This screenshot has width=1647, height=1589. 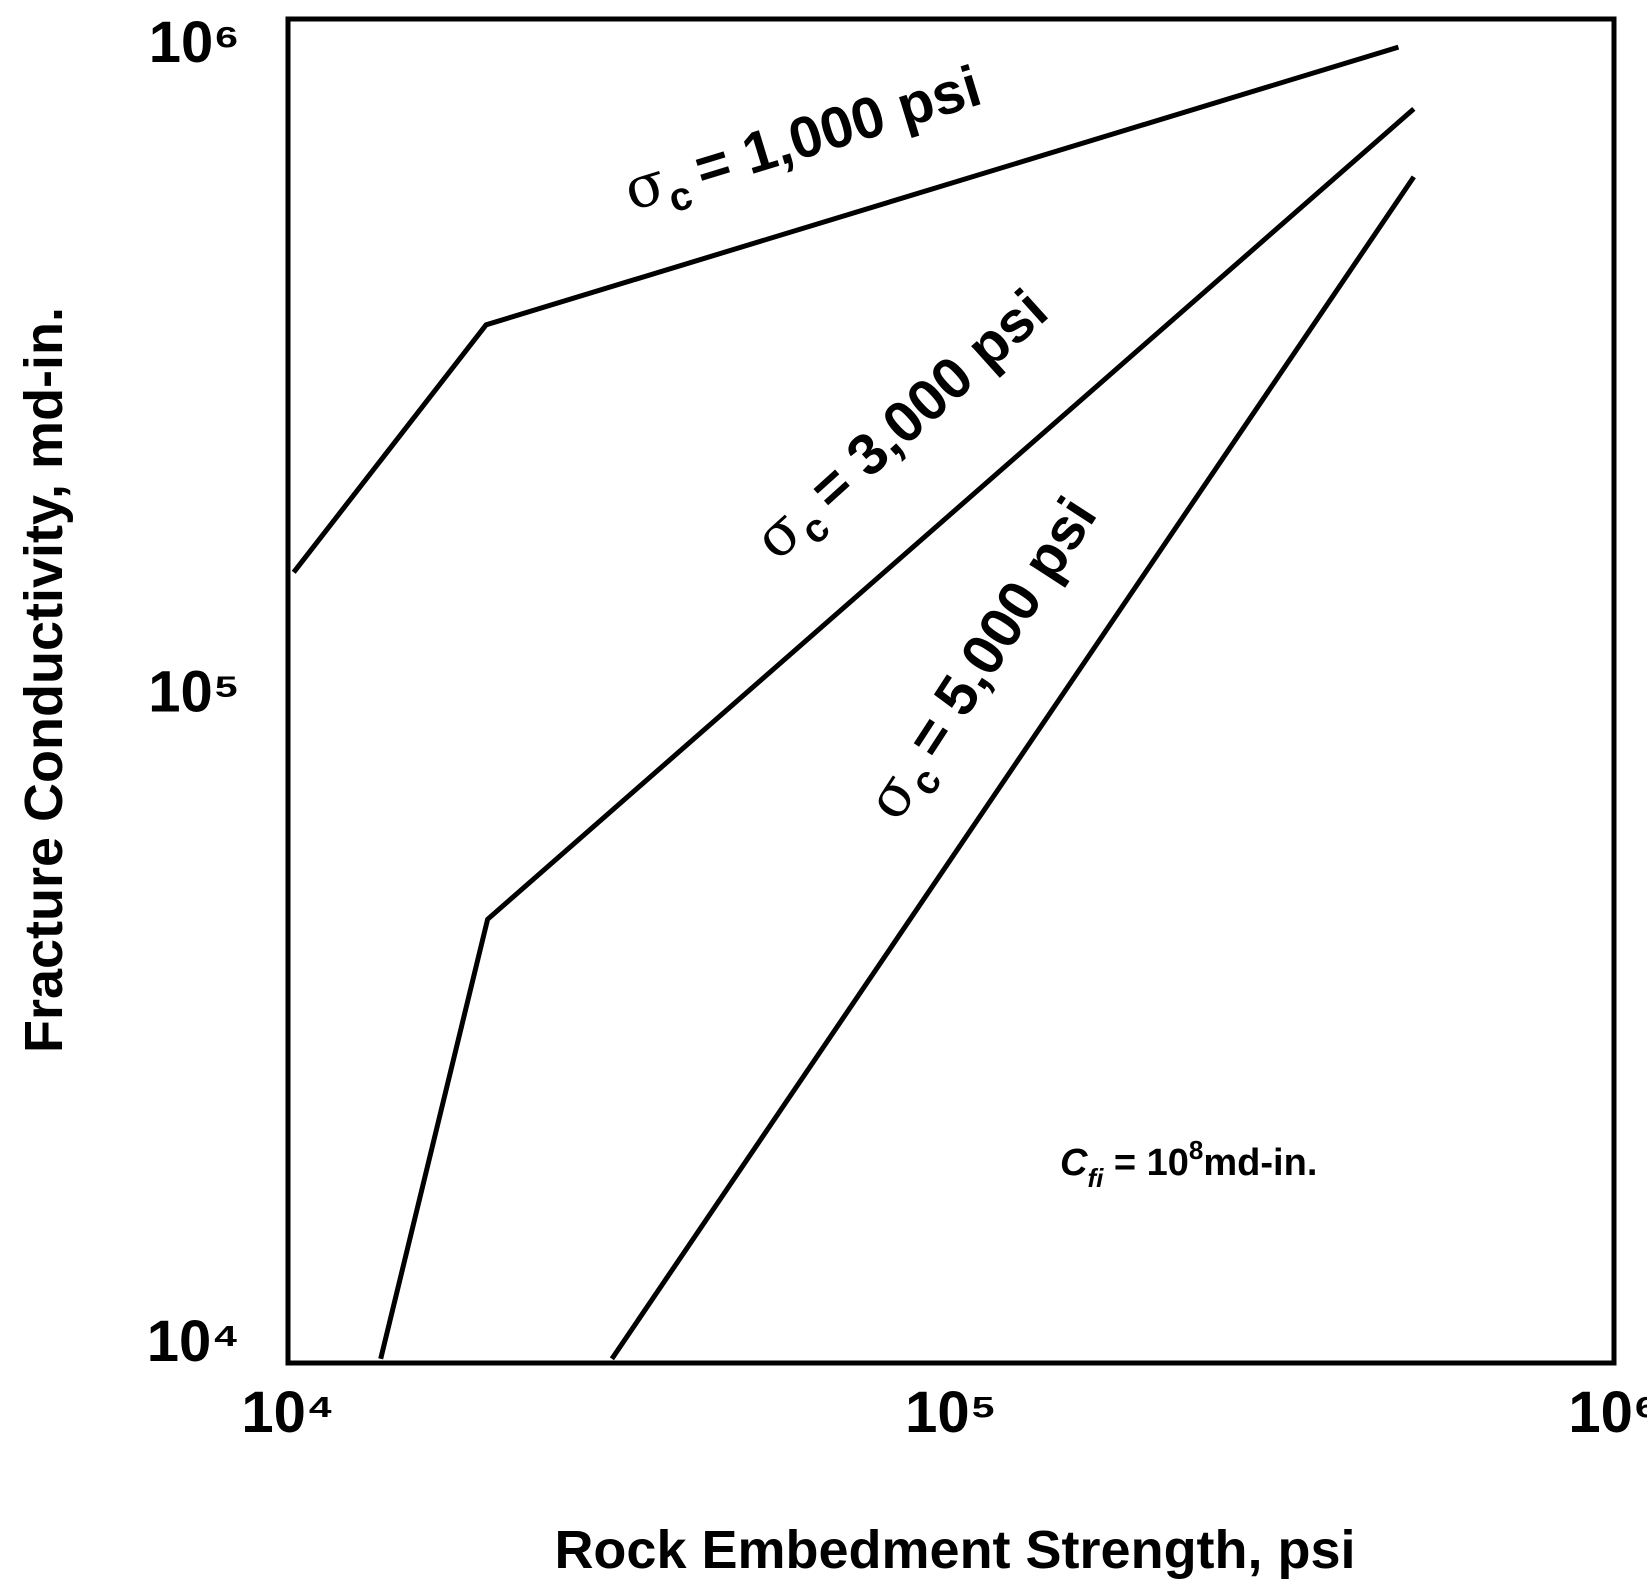 I want to click on annotation-part: fi, so click(x=1095, y=1178).